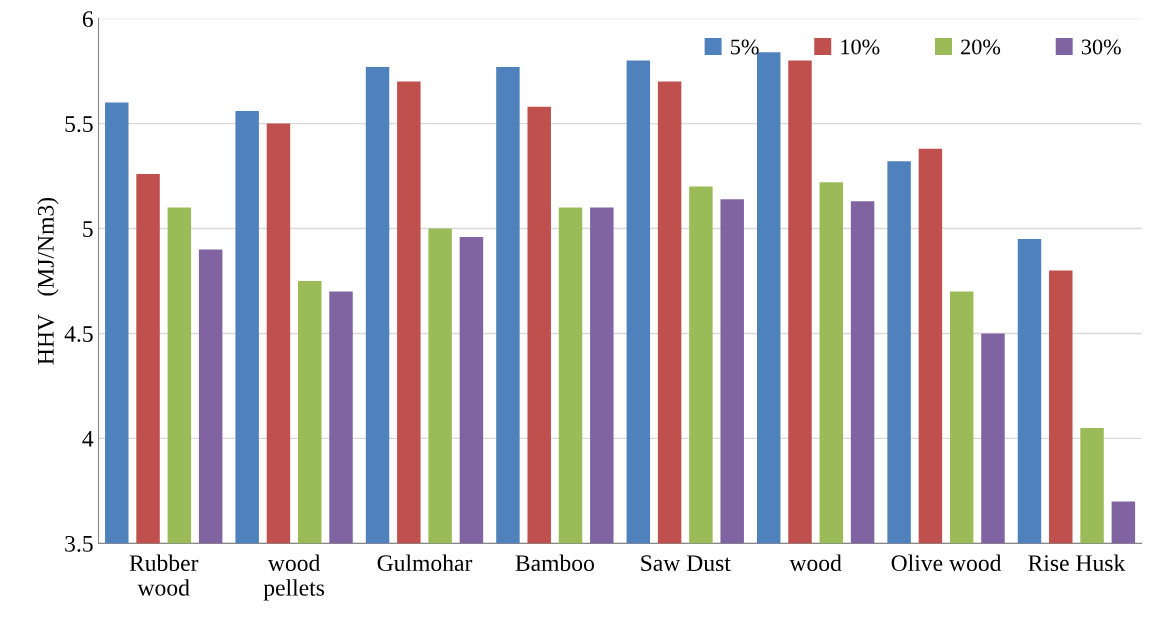 The height and width of the screenshot is (621, 1159). Describe the element at coordinates (79, 543) in the screenshot. I see `y-tick-label: 3.5` at that location.